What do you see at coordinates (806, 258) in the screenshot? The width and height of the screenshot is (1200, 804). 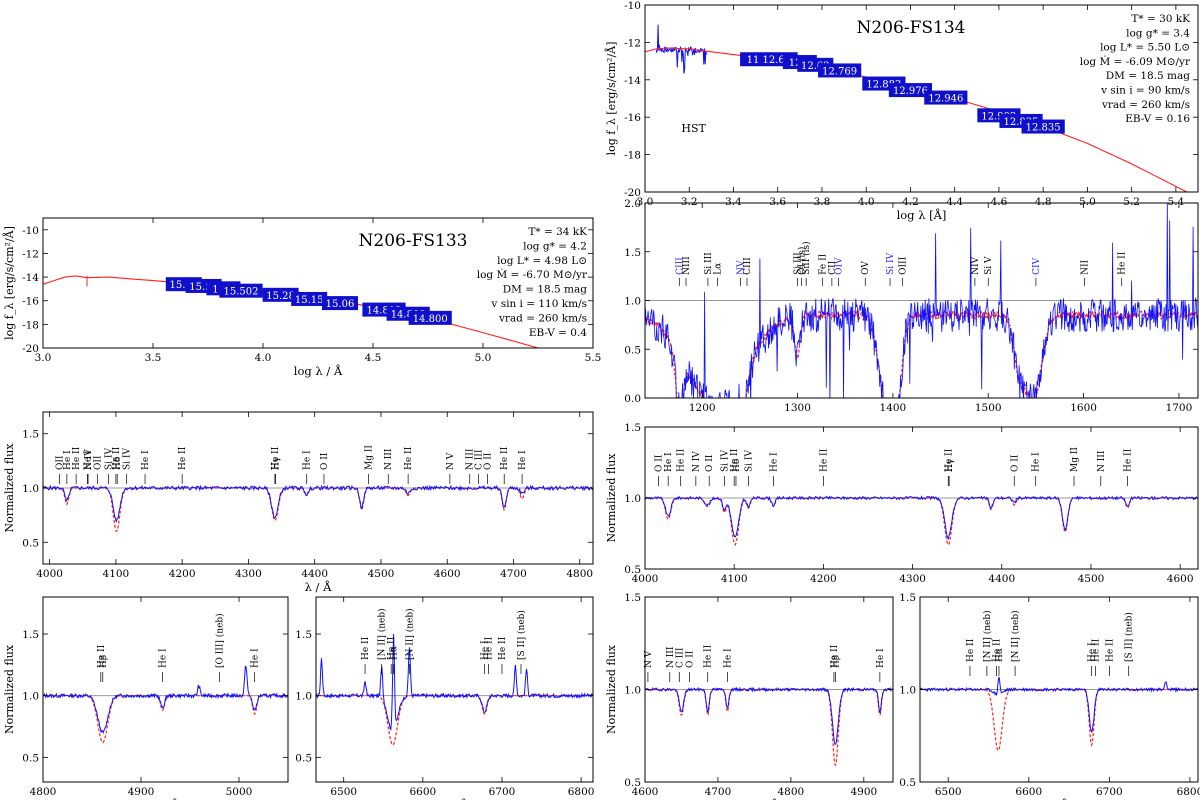 I see `line-id-label: SiII (is)` at bounding box center [806, 258].